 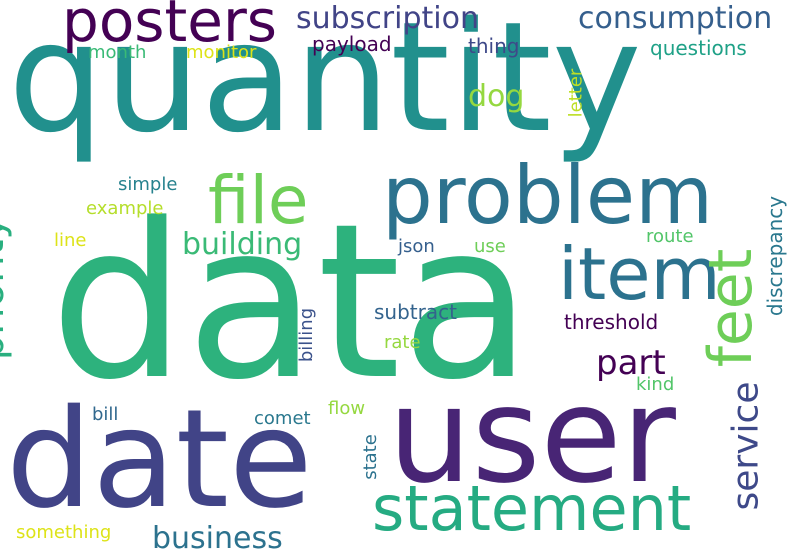 I want to click on word-billing: billing, so click(x=307, y=335).